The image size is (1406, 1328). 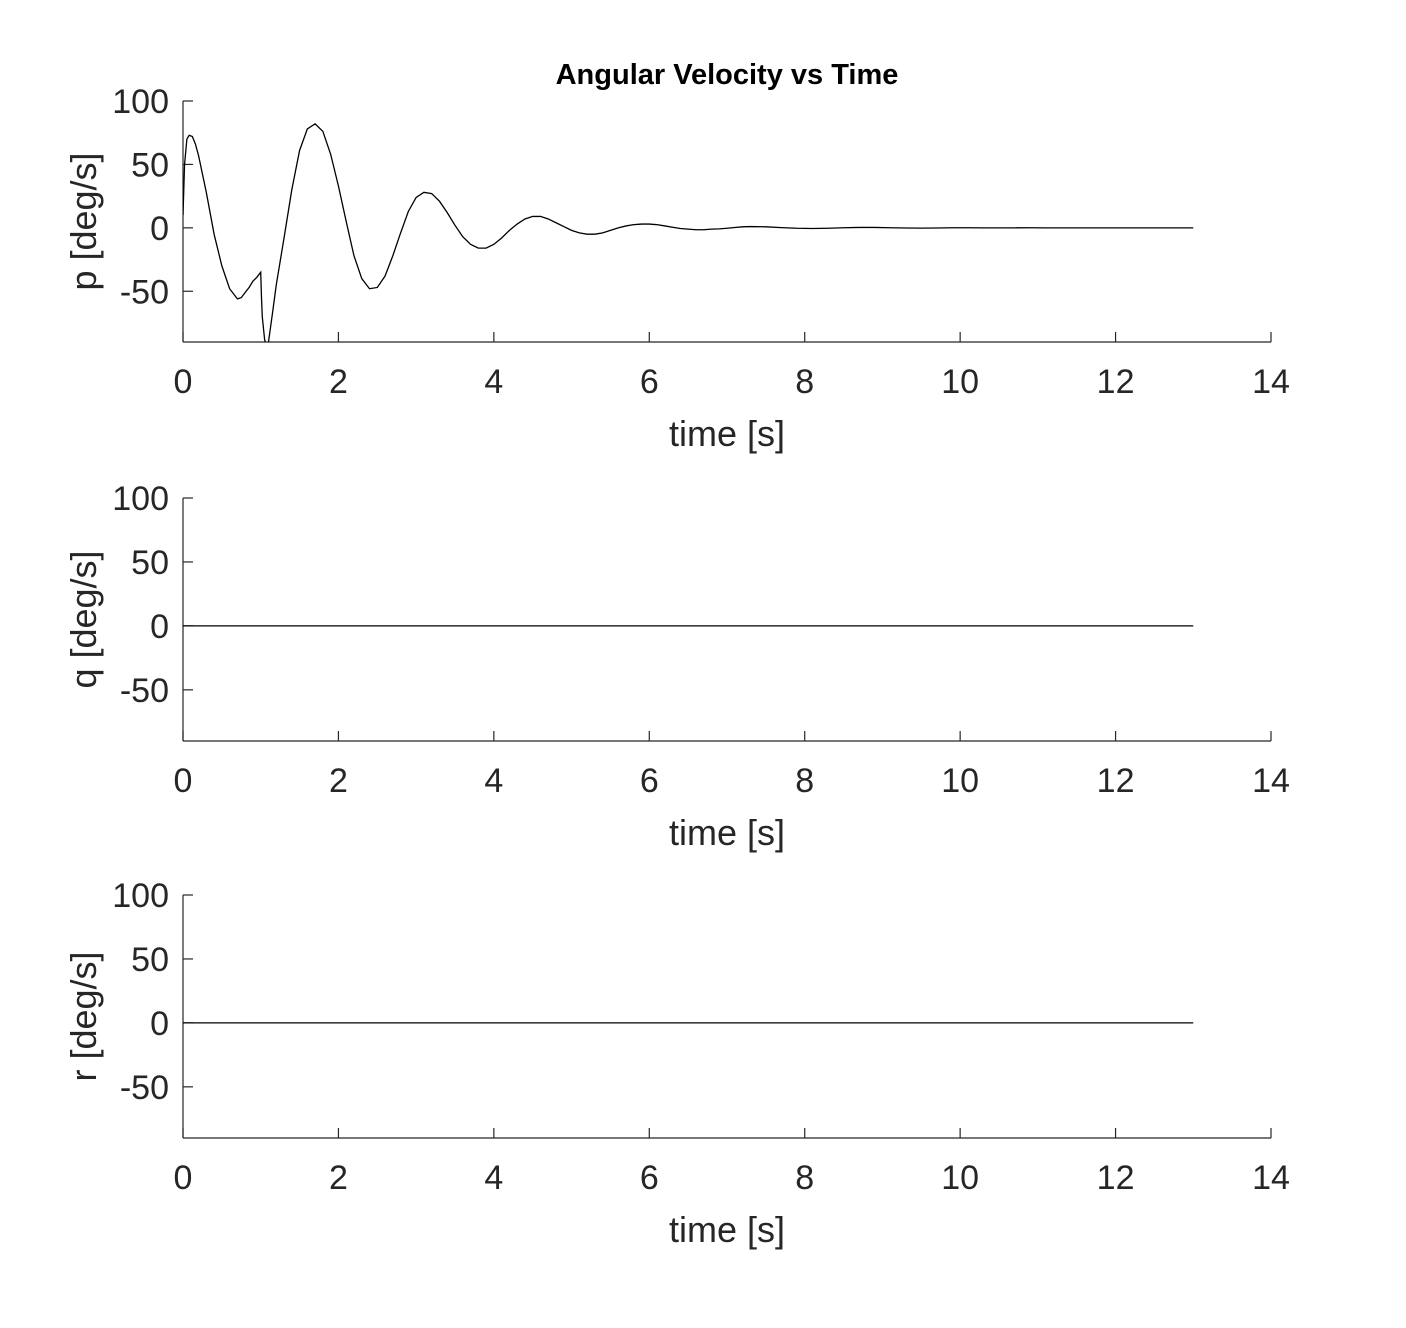 I want to click on series-line, so click(x=688, y=232).